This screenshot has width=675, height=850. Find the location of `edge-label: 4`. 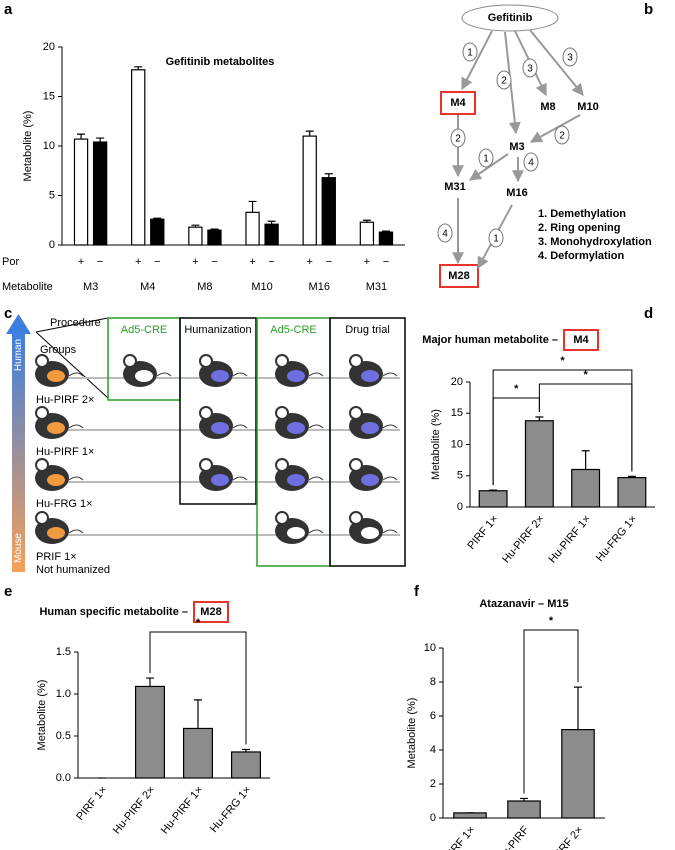

edge-label: 4 is located at coordinates (531, 163).